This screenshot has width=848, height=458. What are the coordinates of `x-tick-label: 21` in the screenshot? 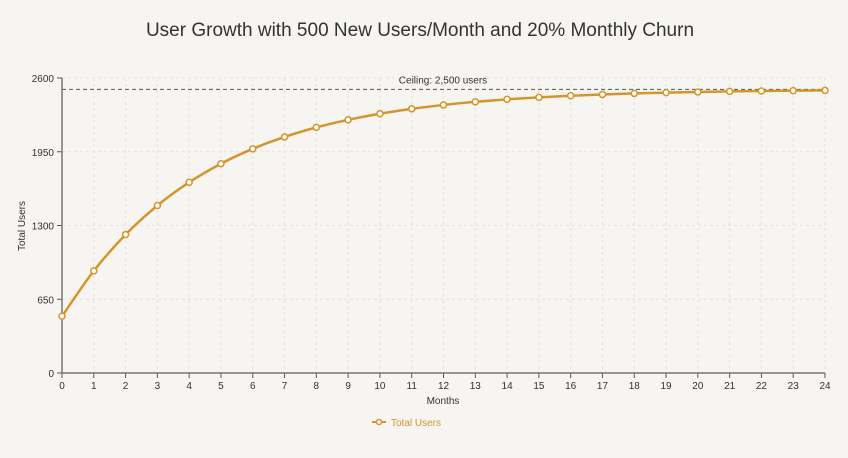 It's located at (730, 386).